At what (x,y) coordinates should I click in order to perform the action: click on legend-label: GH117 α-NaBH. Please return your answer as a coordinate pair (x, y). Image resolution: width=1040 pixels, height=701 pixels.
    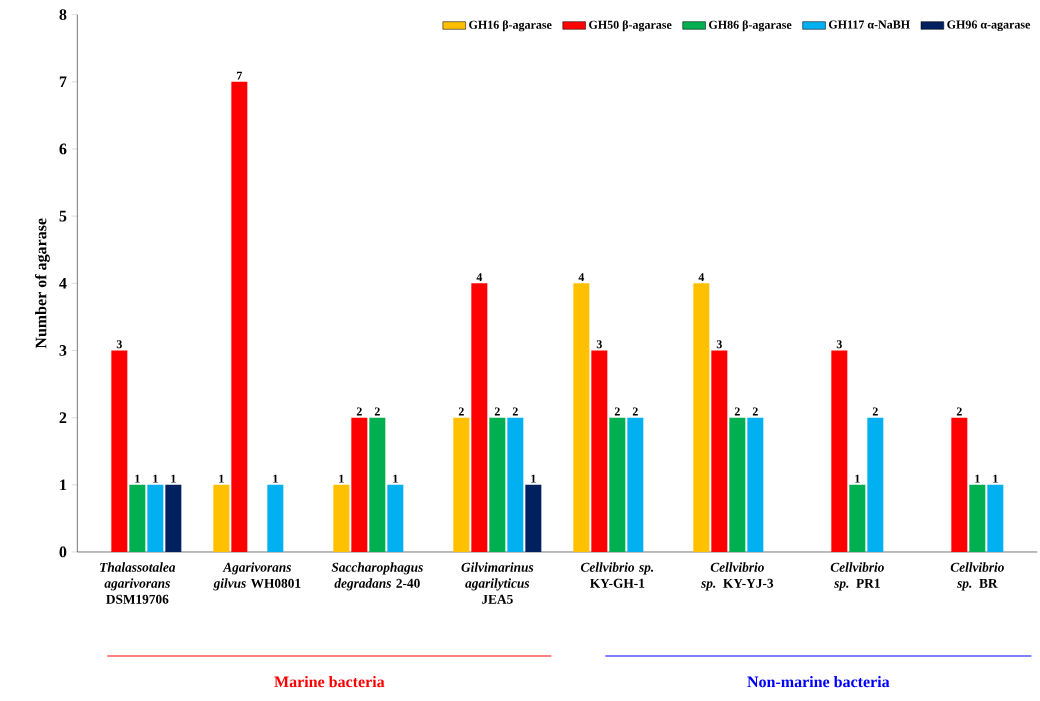
    Looking at the image, I should click on (869, 24).